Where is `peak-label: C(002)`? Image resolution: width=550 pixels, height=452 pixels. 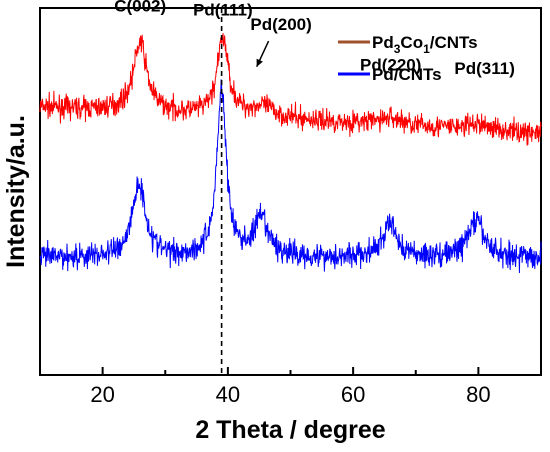 peak-label: C(002) is located at coordinates (140, 8).